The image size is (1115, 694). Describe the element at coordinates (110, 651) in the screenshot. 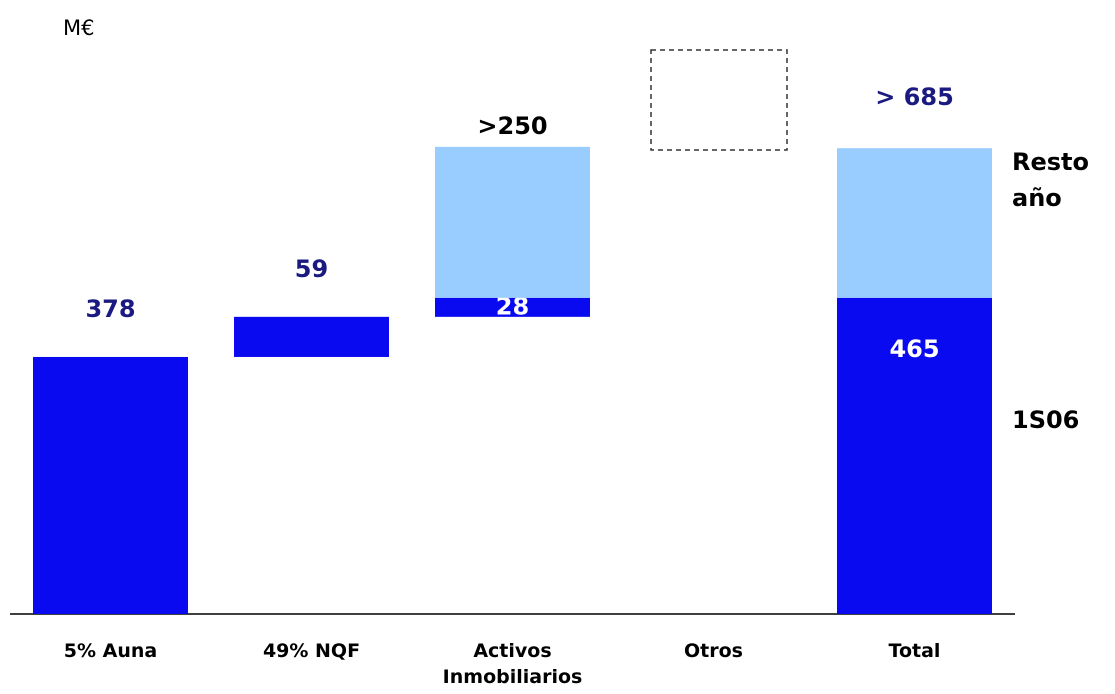

I see `x-tick-label: 5% Auna` at that location.